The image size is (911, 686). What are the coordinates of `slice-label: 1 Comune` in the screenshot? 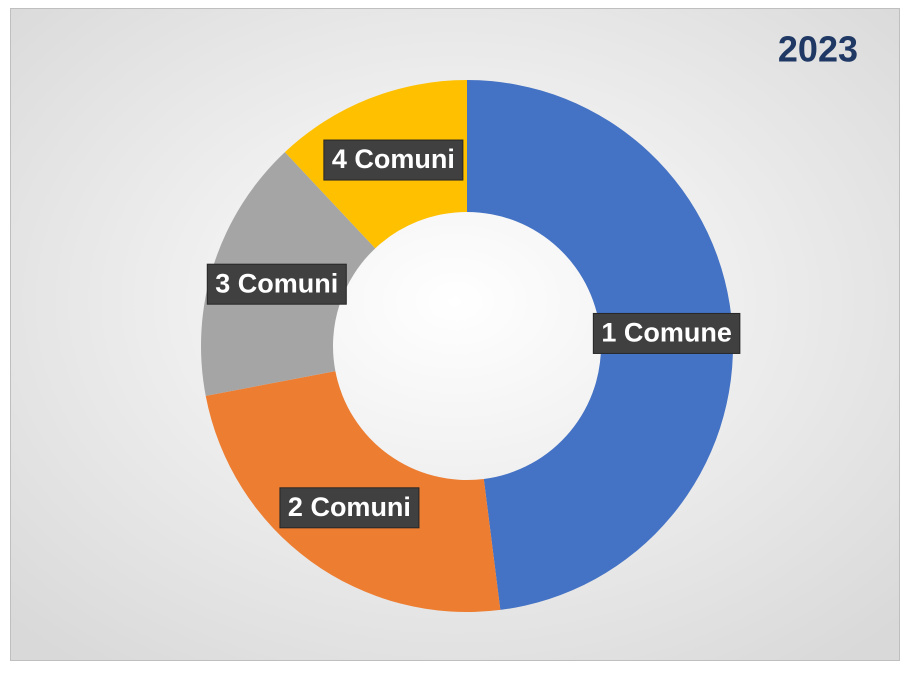 It's located at (666, 333).